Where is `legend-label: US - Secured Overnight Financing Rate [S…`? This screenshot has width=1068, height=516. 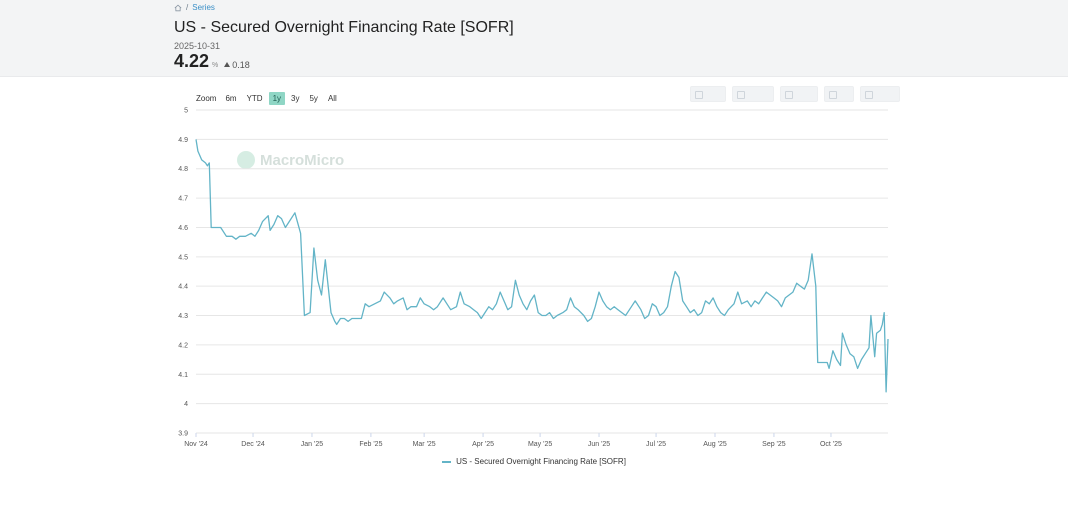
legend-label: US - Secured Overnight Financing Rate [S… is located at coordinates (541, 461).